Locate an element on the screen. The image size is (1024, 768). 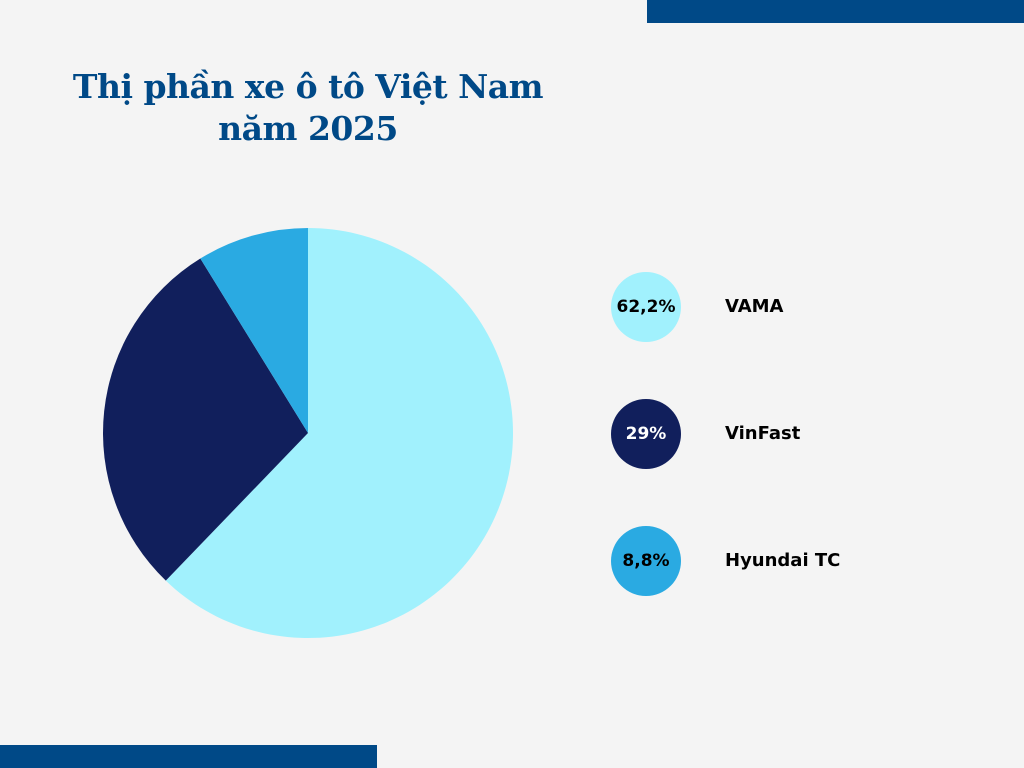
top-accent-bar is located at coordinates (835, 11).